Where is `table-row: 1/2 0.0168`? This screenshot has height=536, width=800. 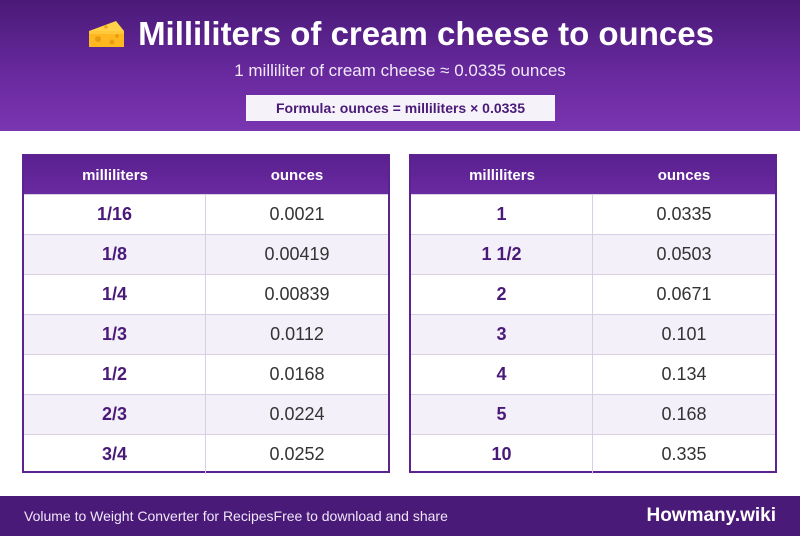 table-row: 1/2 0.0168 is located at coordinates (206, 374).